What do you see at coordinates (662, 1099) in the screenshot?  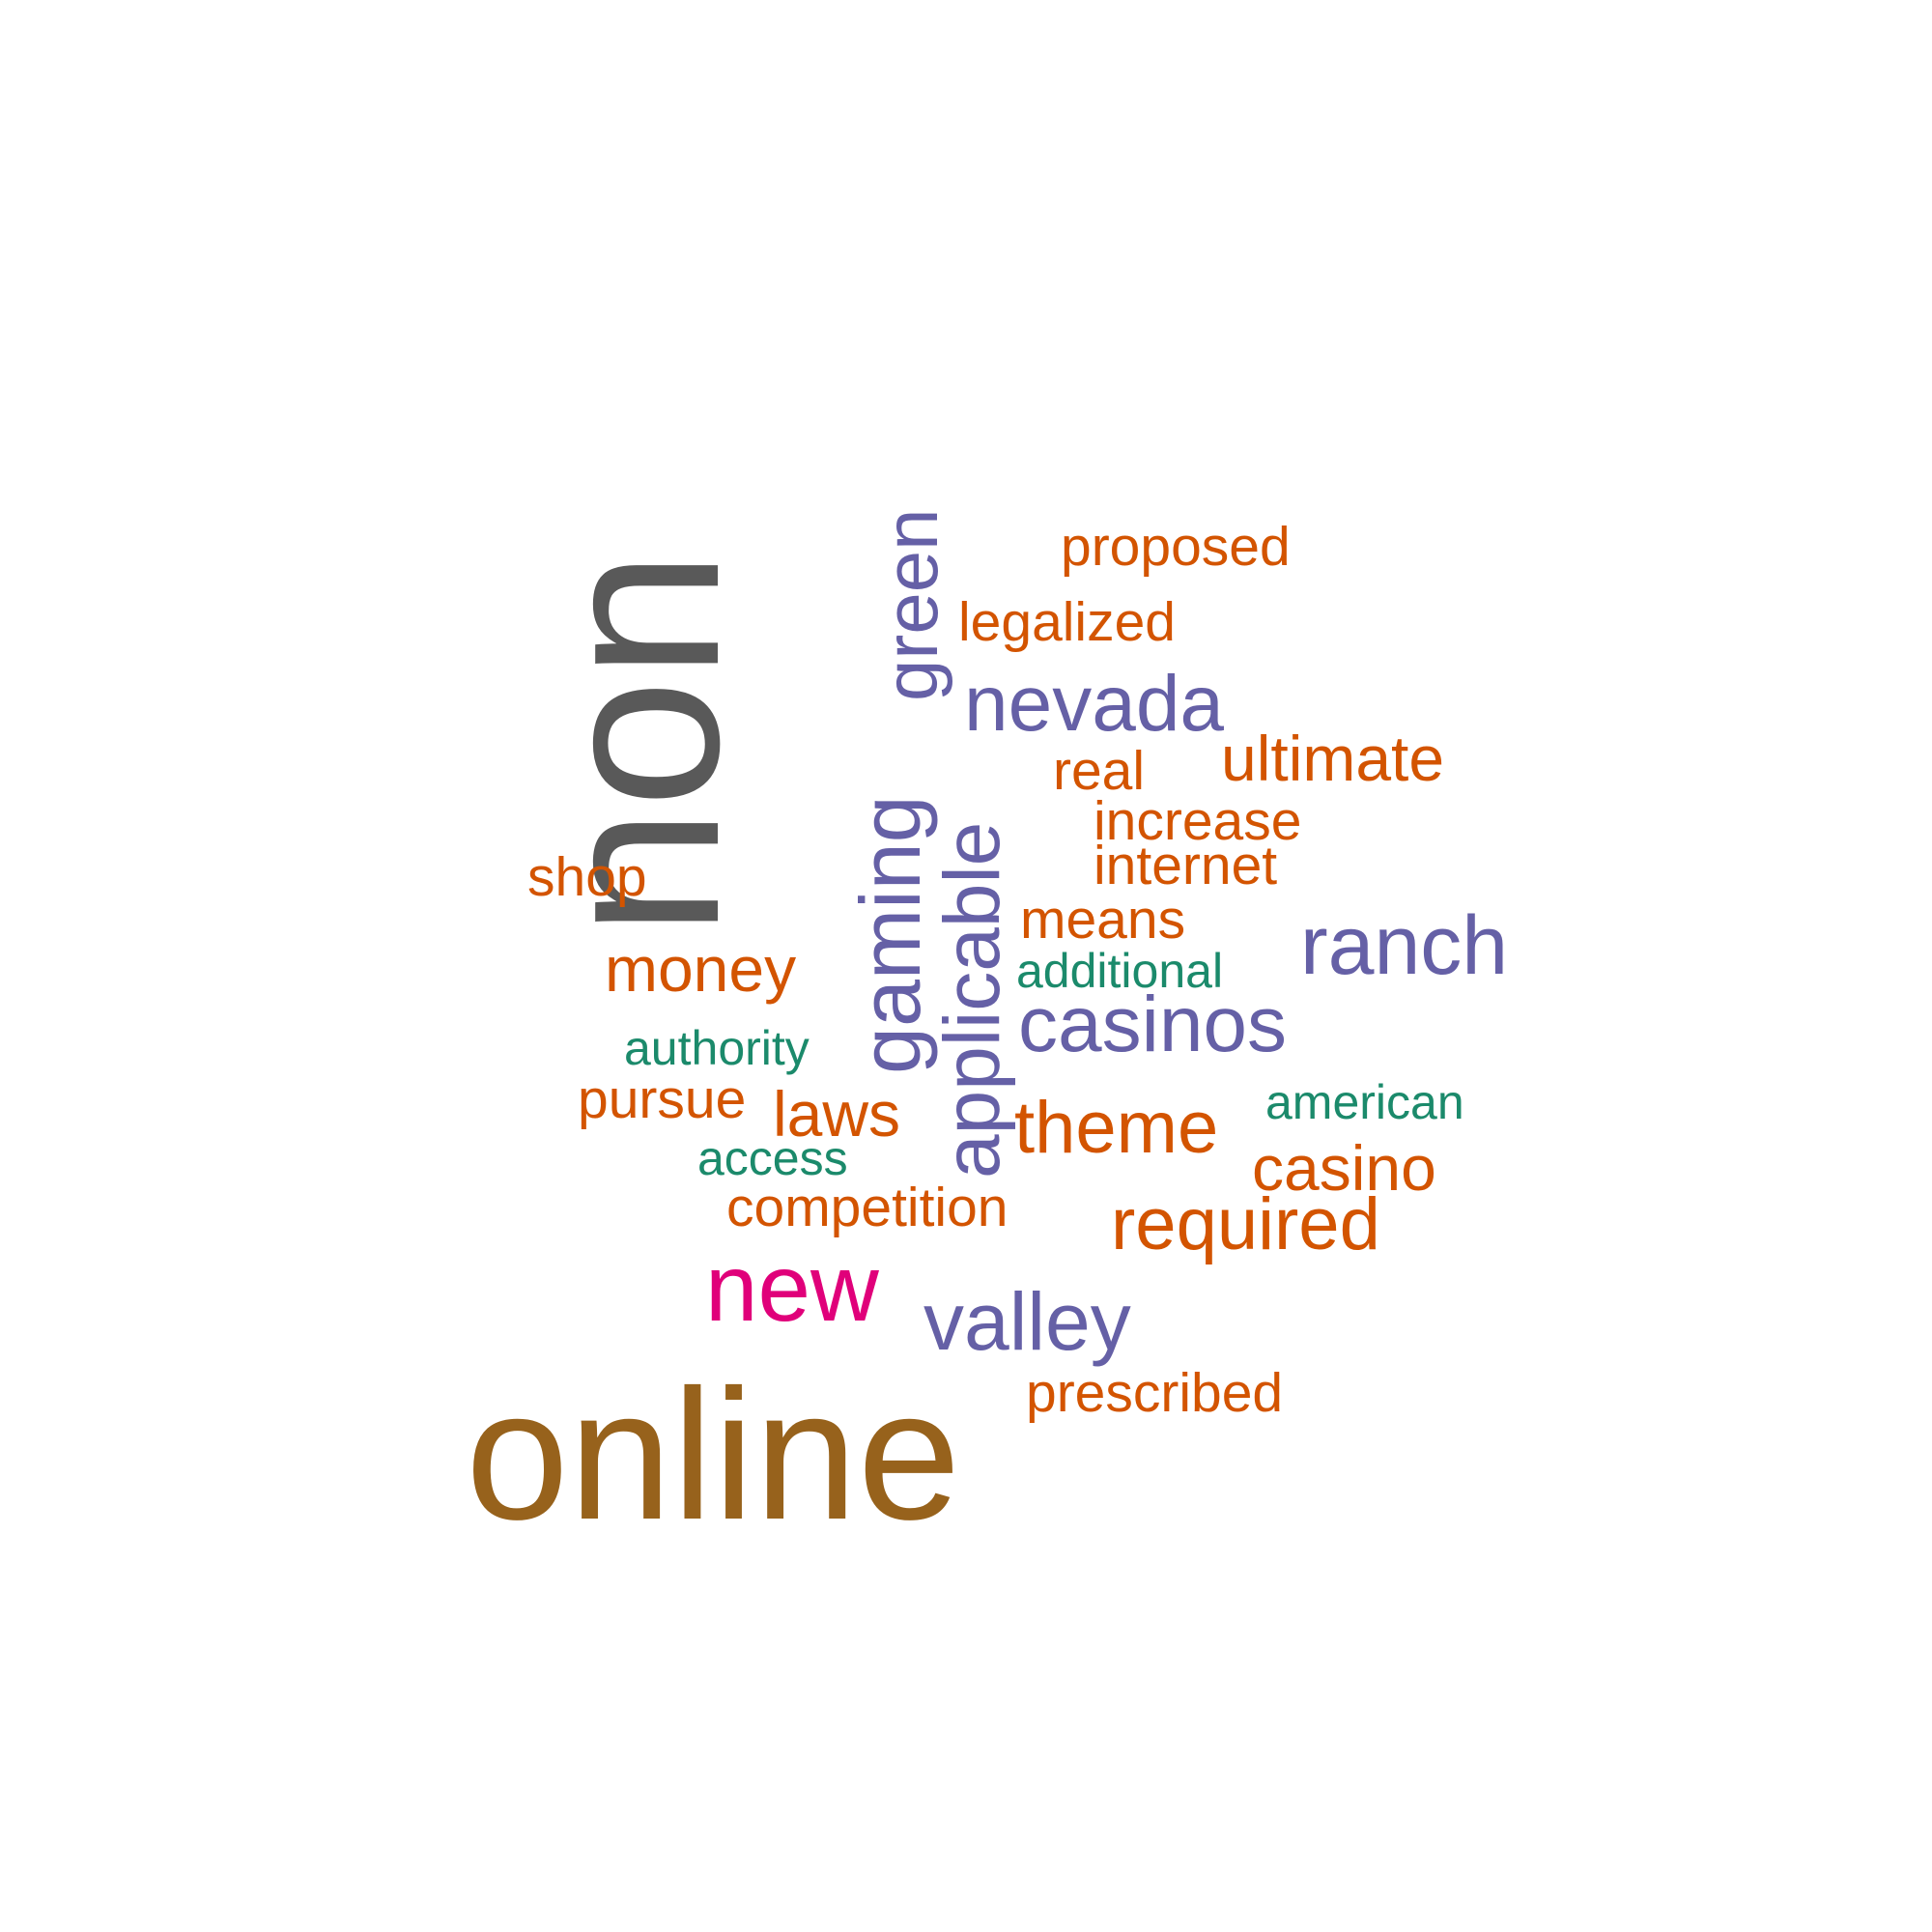 I see `word-pursue: pursue` at bounding box center [662, 1099].